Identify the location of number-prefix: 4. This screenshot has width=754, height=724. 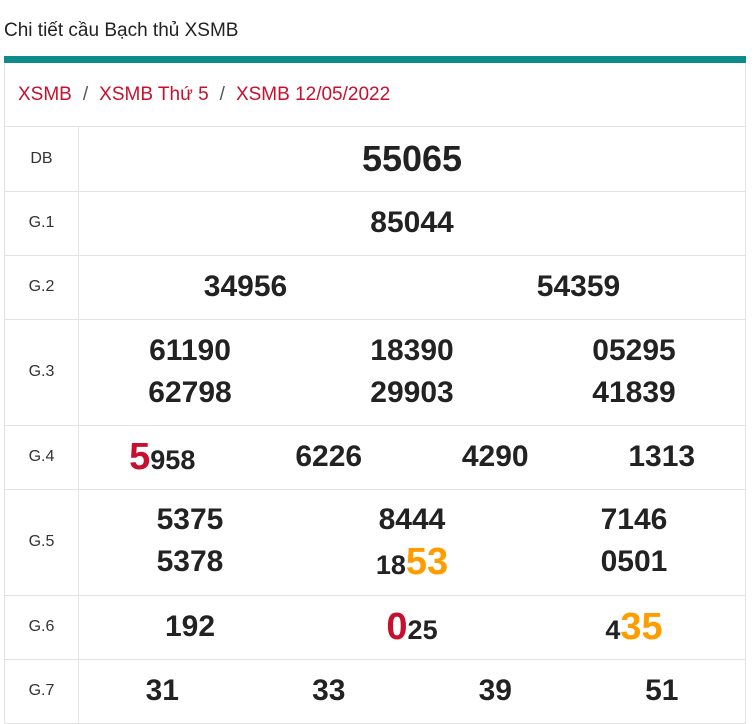
(613, 629).